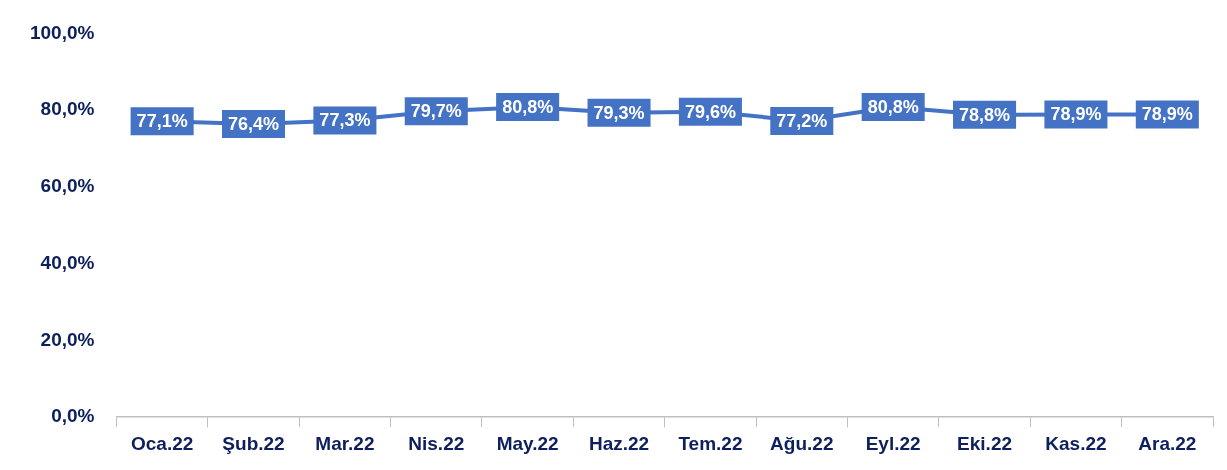 This screenshot has width=1227, height=470. I want to click on x-tick-label: Tem.22, so click(710, 443).